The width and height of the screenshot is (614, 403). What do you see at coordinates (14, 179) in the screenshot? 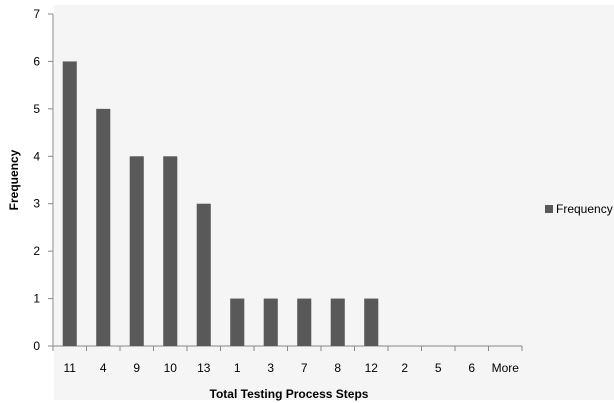
I see `y-axis-title: Frequency` at bounding box center [14, 179].